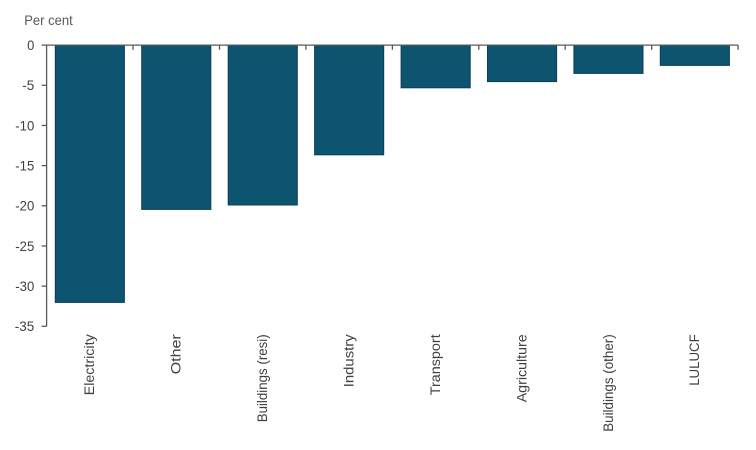  What do you see at coordinates (521, 368) in the screenshot?
I see `svg-text: Agriculture` at bounding box center [521, 368].